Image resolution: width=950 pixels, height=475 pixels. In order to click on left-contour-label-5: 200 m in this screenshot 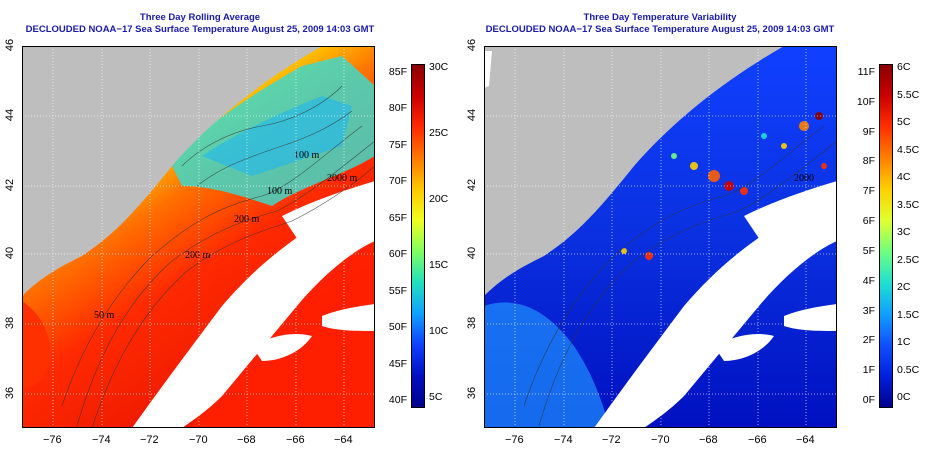, I will do `click(198, 255)`.